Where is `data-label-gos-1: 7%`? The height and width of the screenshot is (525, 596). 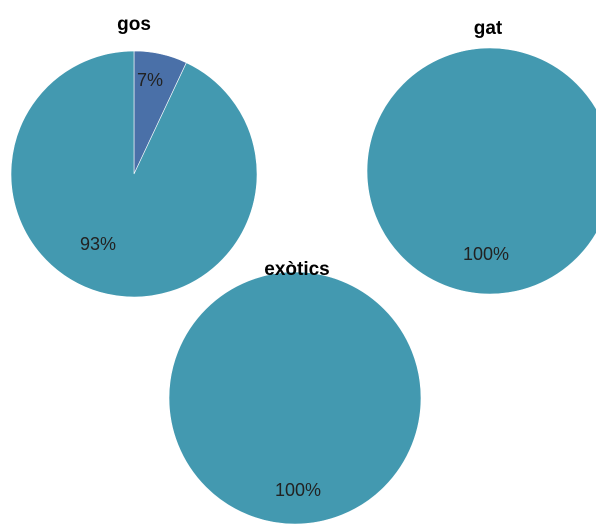 data-label-gos-1: 7% is located at coordinates (150, 80).